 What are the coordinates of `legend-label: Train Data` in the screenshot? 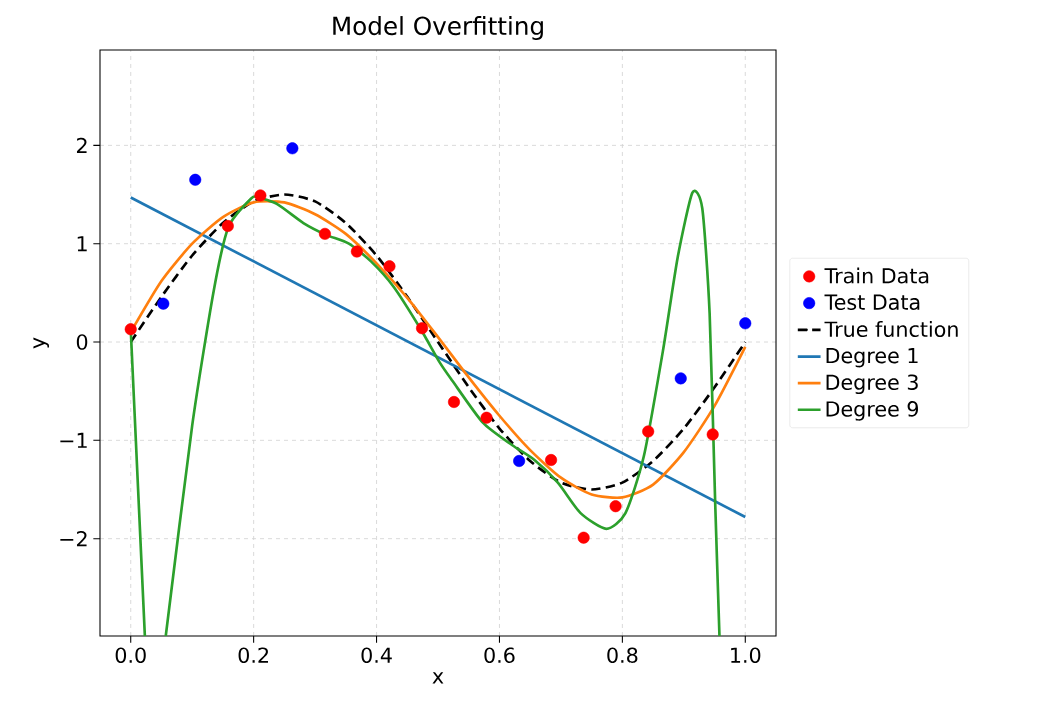 It's located at (876, 275).